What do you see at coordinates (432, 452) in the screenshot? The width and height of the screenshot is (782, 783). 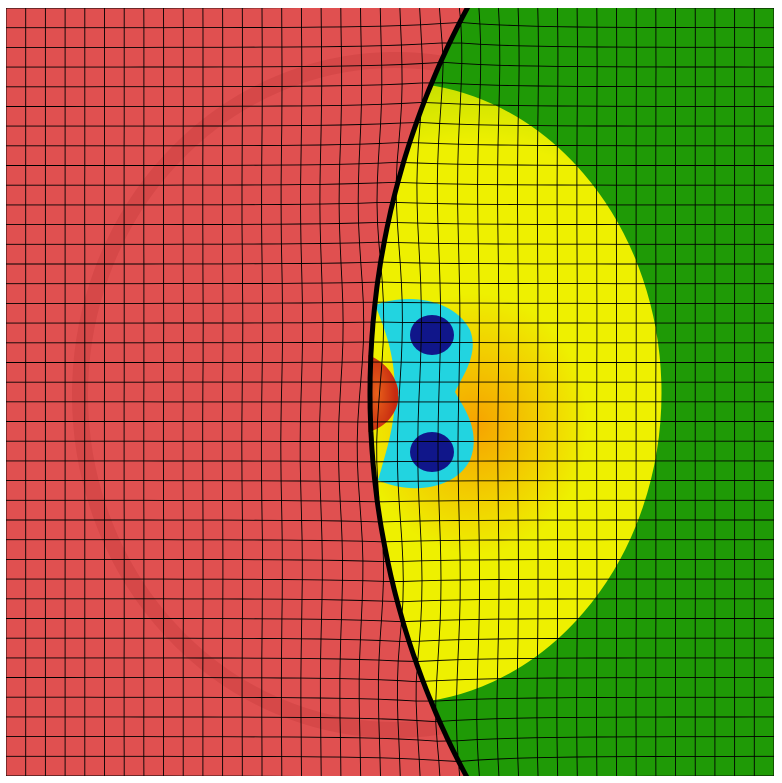 I see `vortex-bottom` at bounding box center [432, 452].